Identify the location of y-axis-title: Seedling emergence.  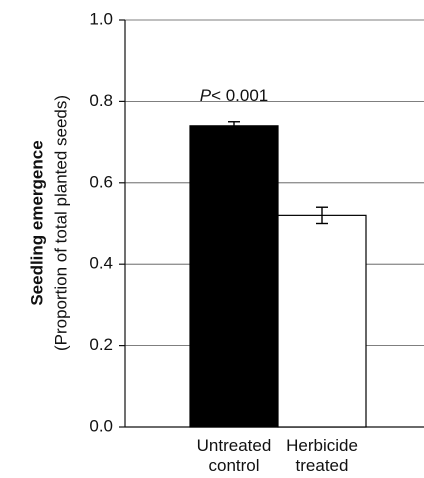
(36, 222).